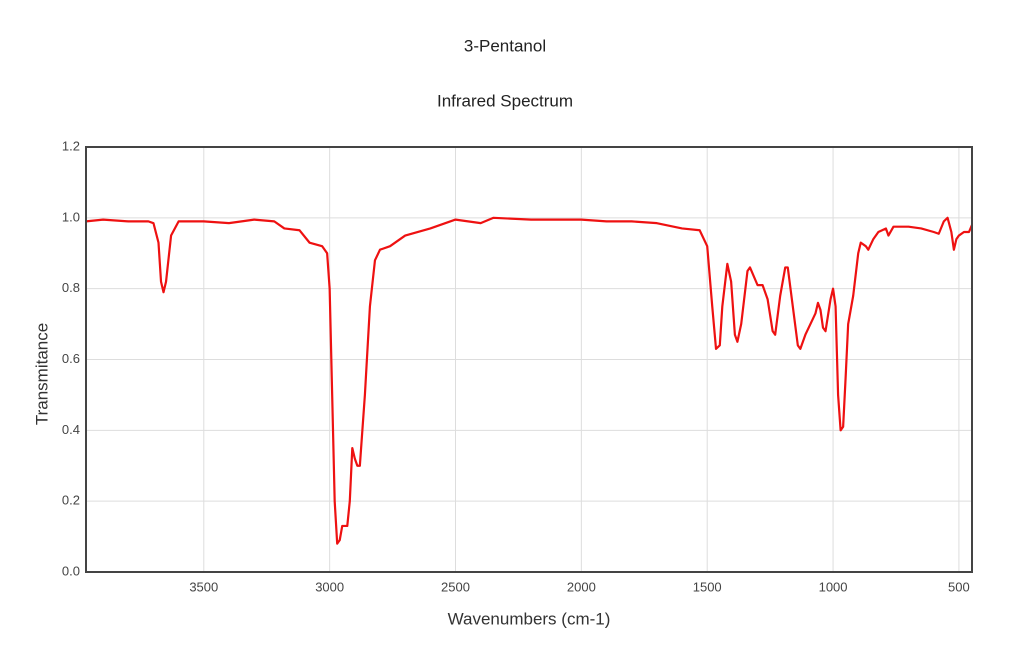 This screenshot has width=1017, height=647. Describe the element at coordinates (71, 358) in the screenshot. I see `y-tick-label: 0.6` at that location.